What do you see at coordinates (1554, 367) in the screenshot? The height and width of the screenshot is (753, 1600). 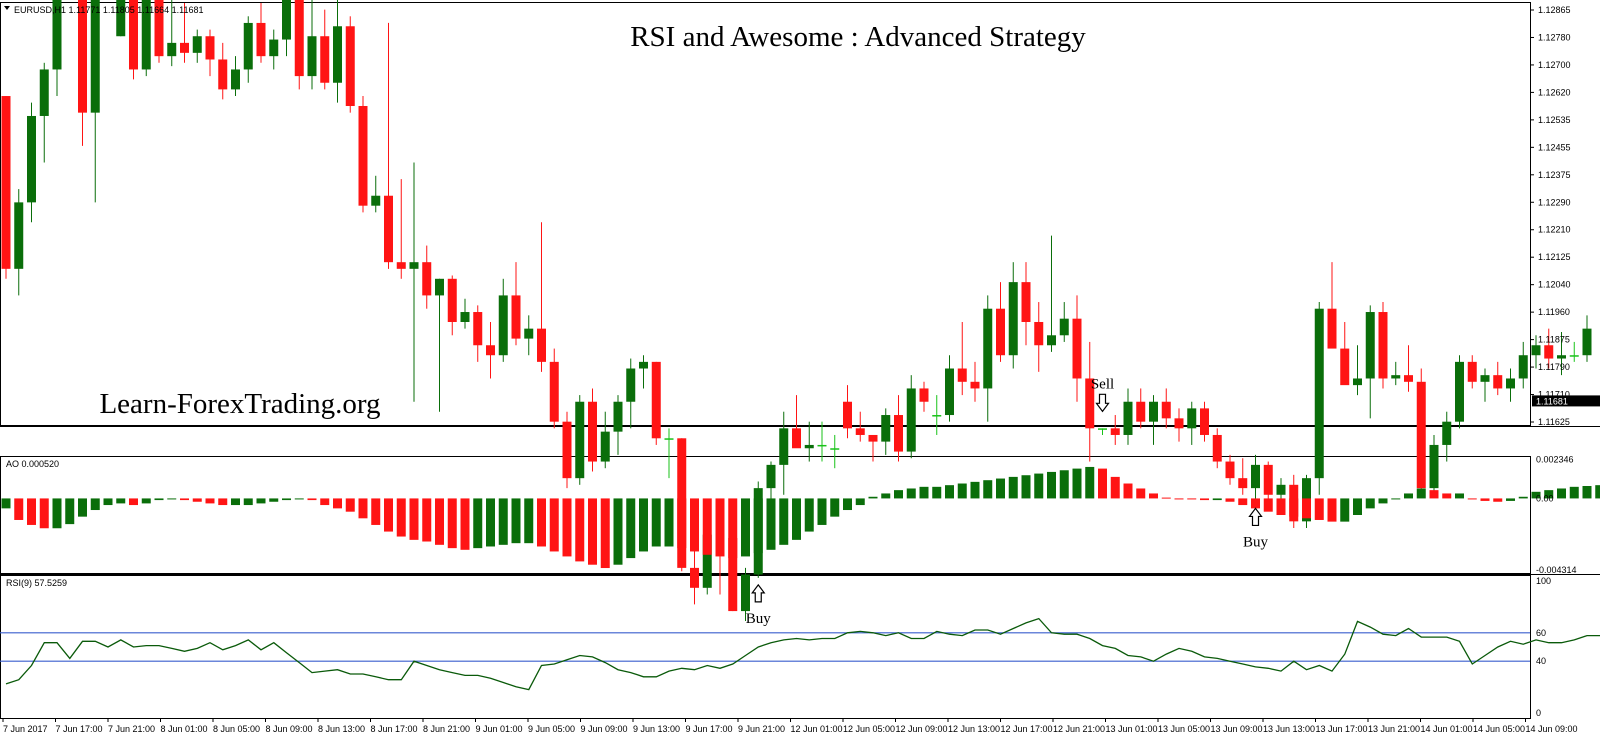 I see `price-tick-label: 1.11790` at bounding box center [1554, 367].